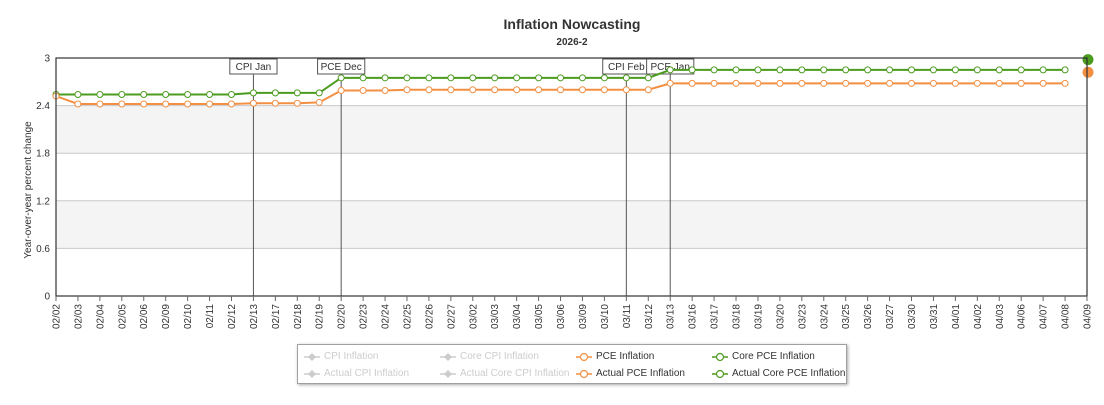  Describe the element at coordinates (1022, 316) in the screenshot. I see `x-tick-label: 04/06` at that location.